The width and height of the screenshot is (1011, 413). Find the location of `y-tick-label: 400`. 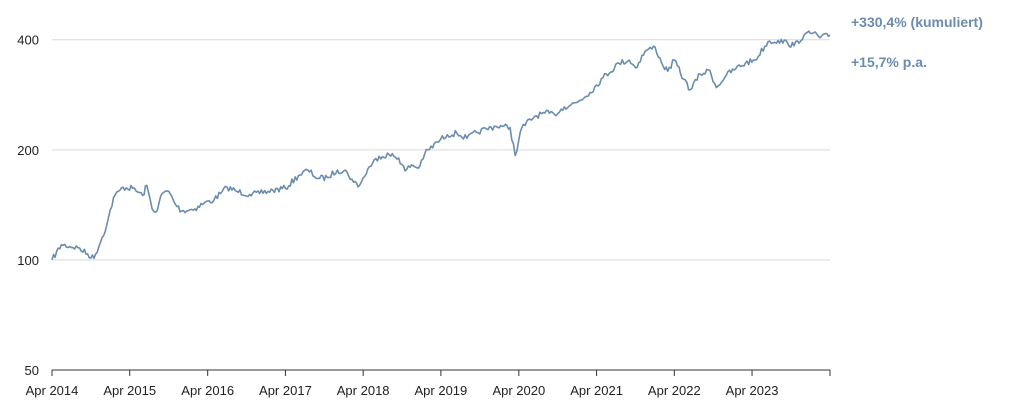

y-tick-label: 400 is located at coordinates (28, 40).